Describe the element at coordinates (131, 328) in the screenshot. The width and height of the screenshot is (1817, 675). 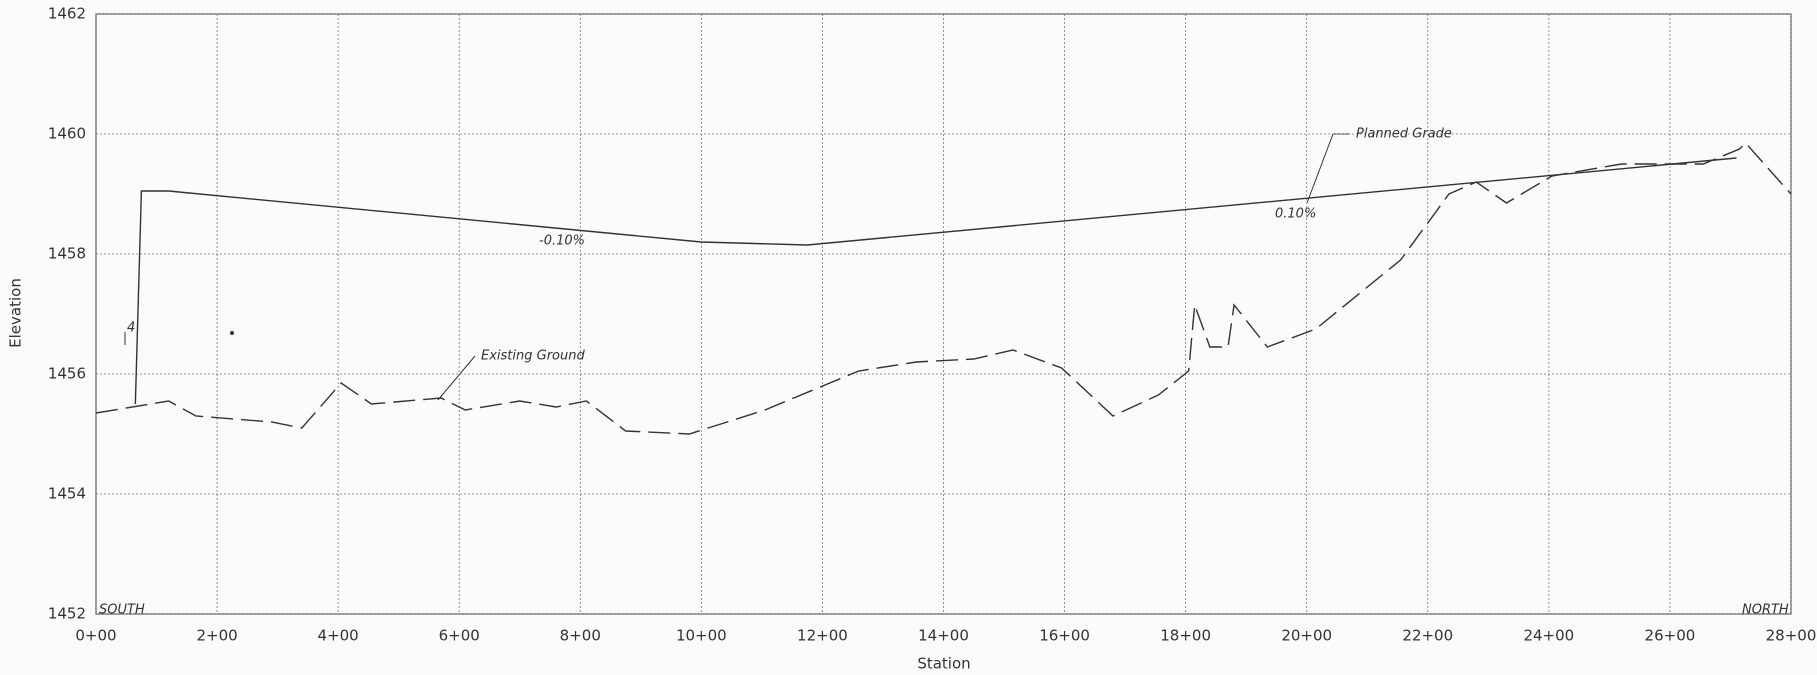
I see `annotation: 4` at that location.